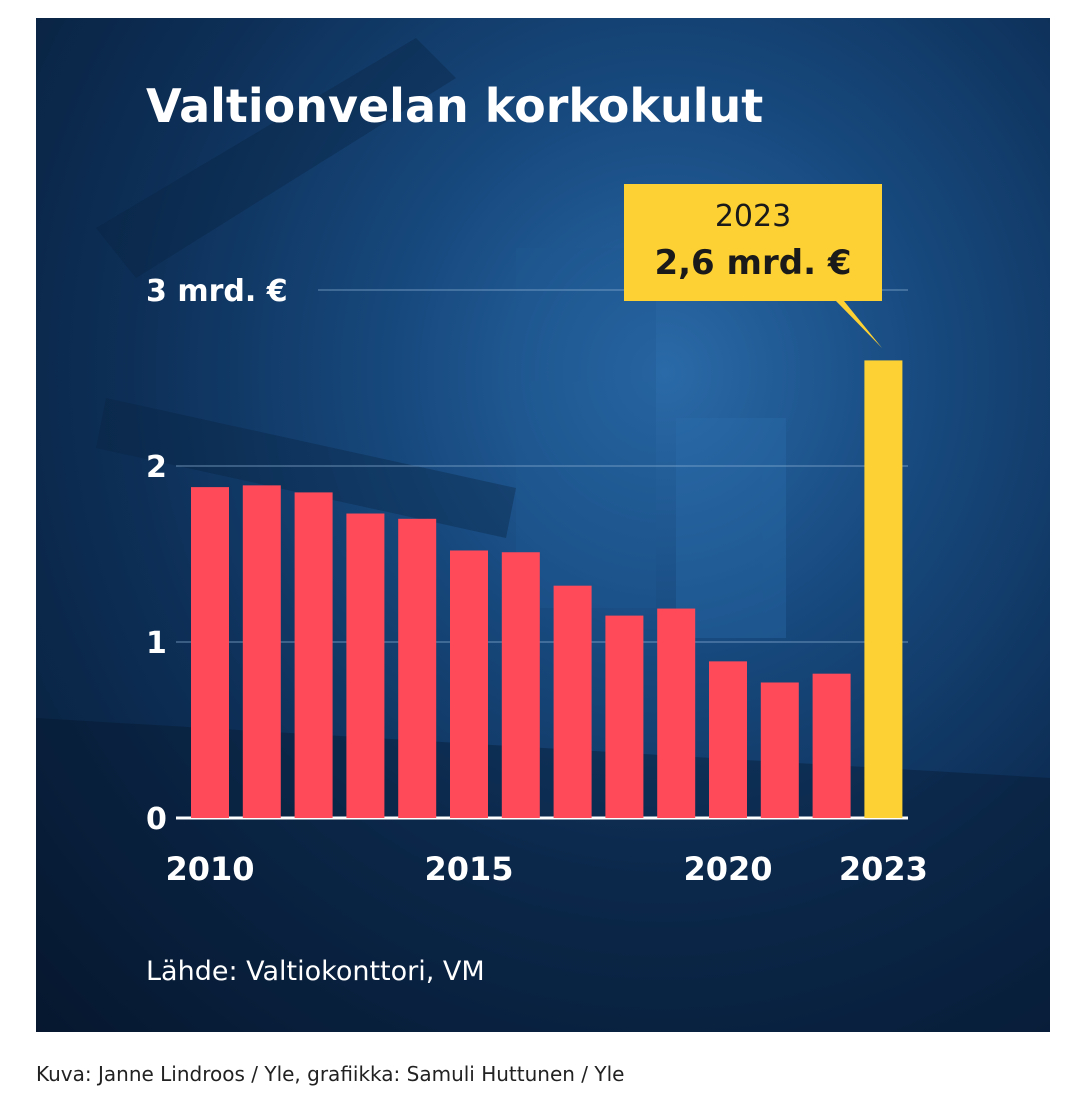 The image size is (1080, 1114). I want to click on x-tick-label: 2023, so click(883, 869).